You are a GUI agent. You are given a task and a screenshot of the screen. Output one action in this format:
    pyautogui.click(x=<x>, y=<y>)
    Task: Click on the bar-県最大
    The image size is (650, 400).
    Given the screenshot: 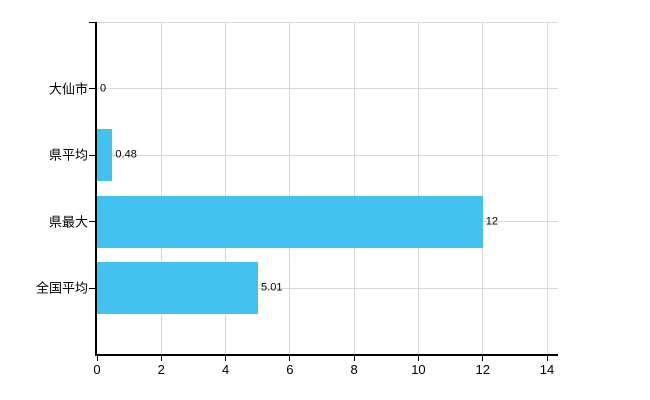 What is the action you would take?
    pyautogui.click(x=290, y=221)
    